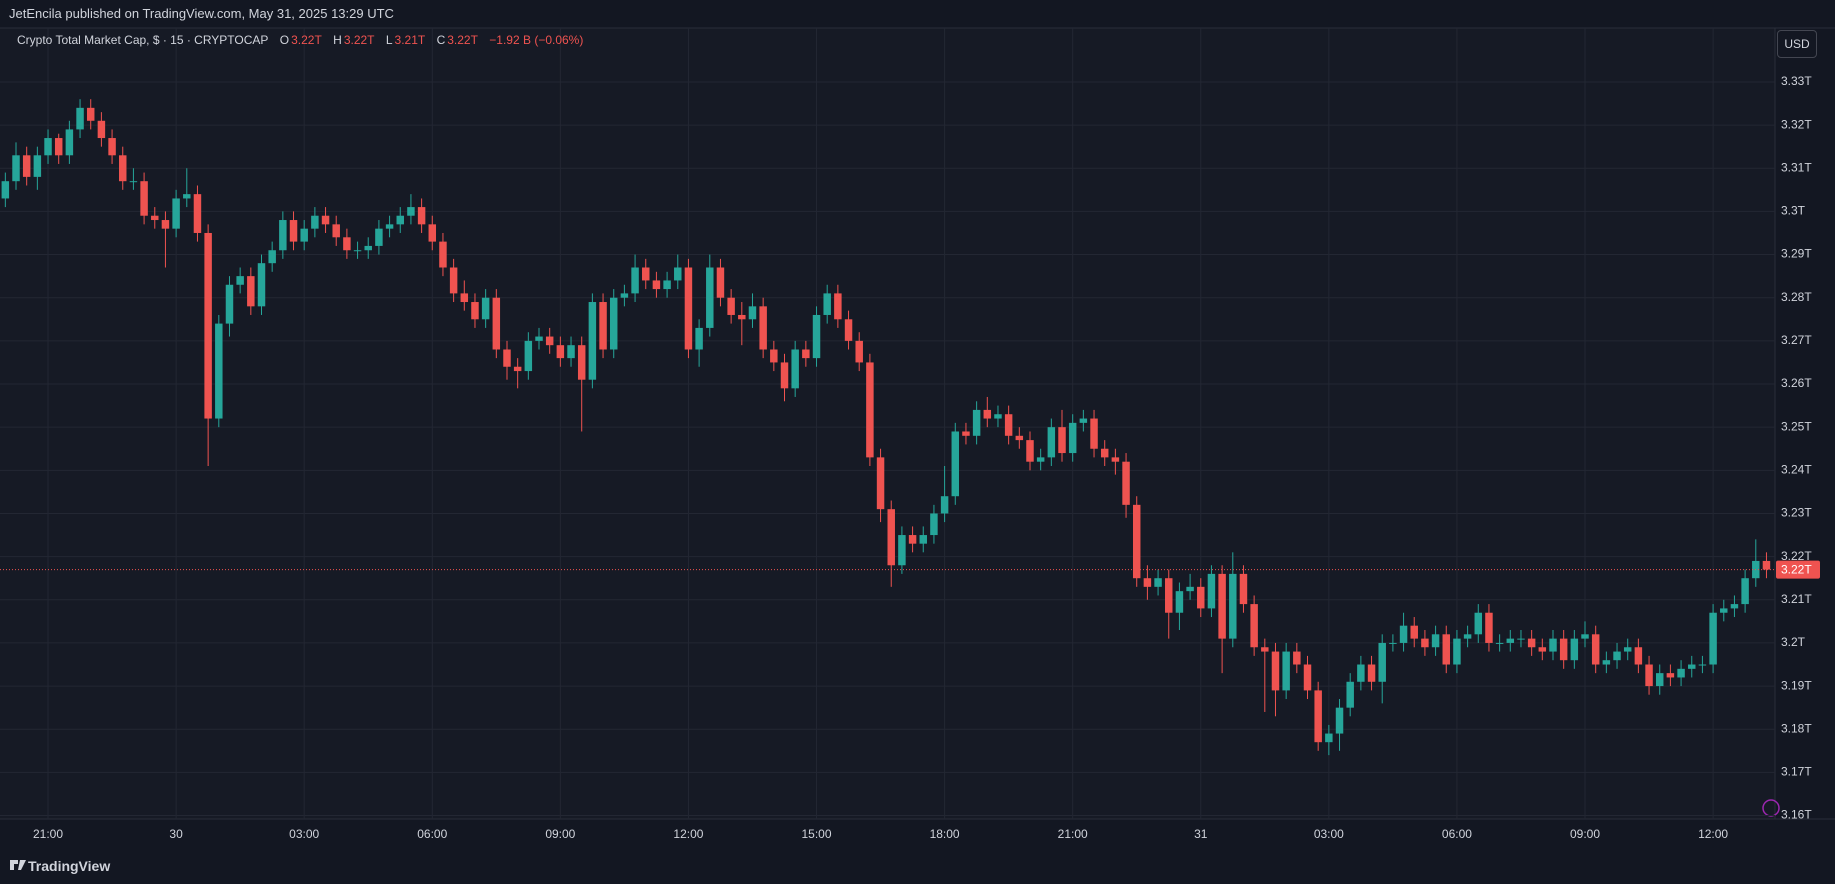 The image size is (1835, 884). Describe the element at coordinates (1796, 340) in the screenshot. I see `y-tick-label: 3.27T` at that location.